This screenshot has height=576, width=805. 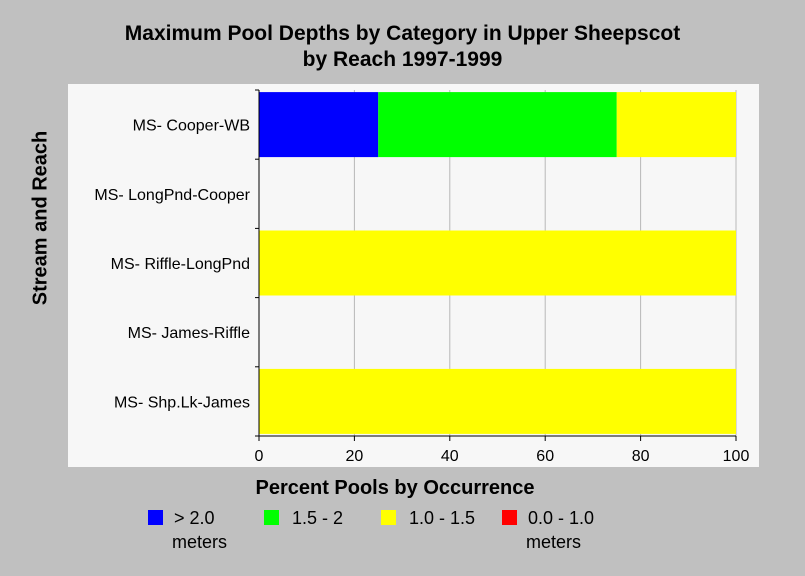 What do you see at coordinates (180, 264) in the screenshot?
I see `category-label: MS- Riffle-LongPnd` at bounding box center [180, 264].